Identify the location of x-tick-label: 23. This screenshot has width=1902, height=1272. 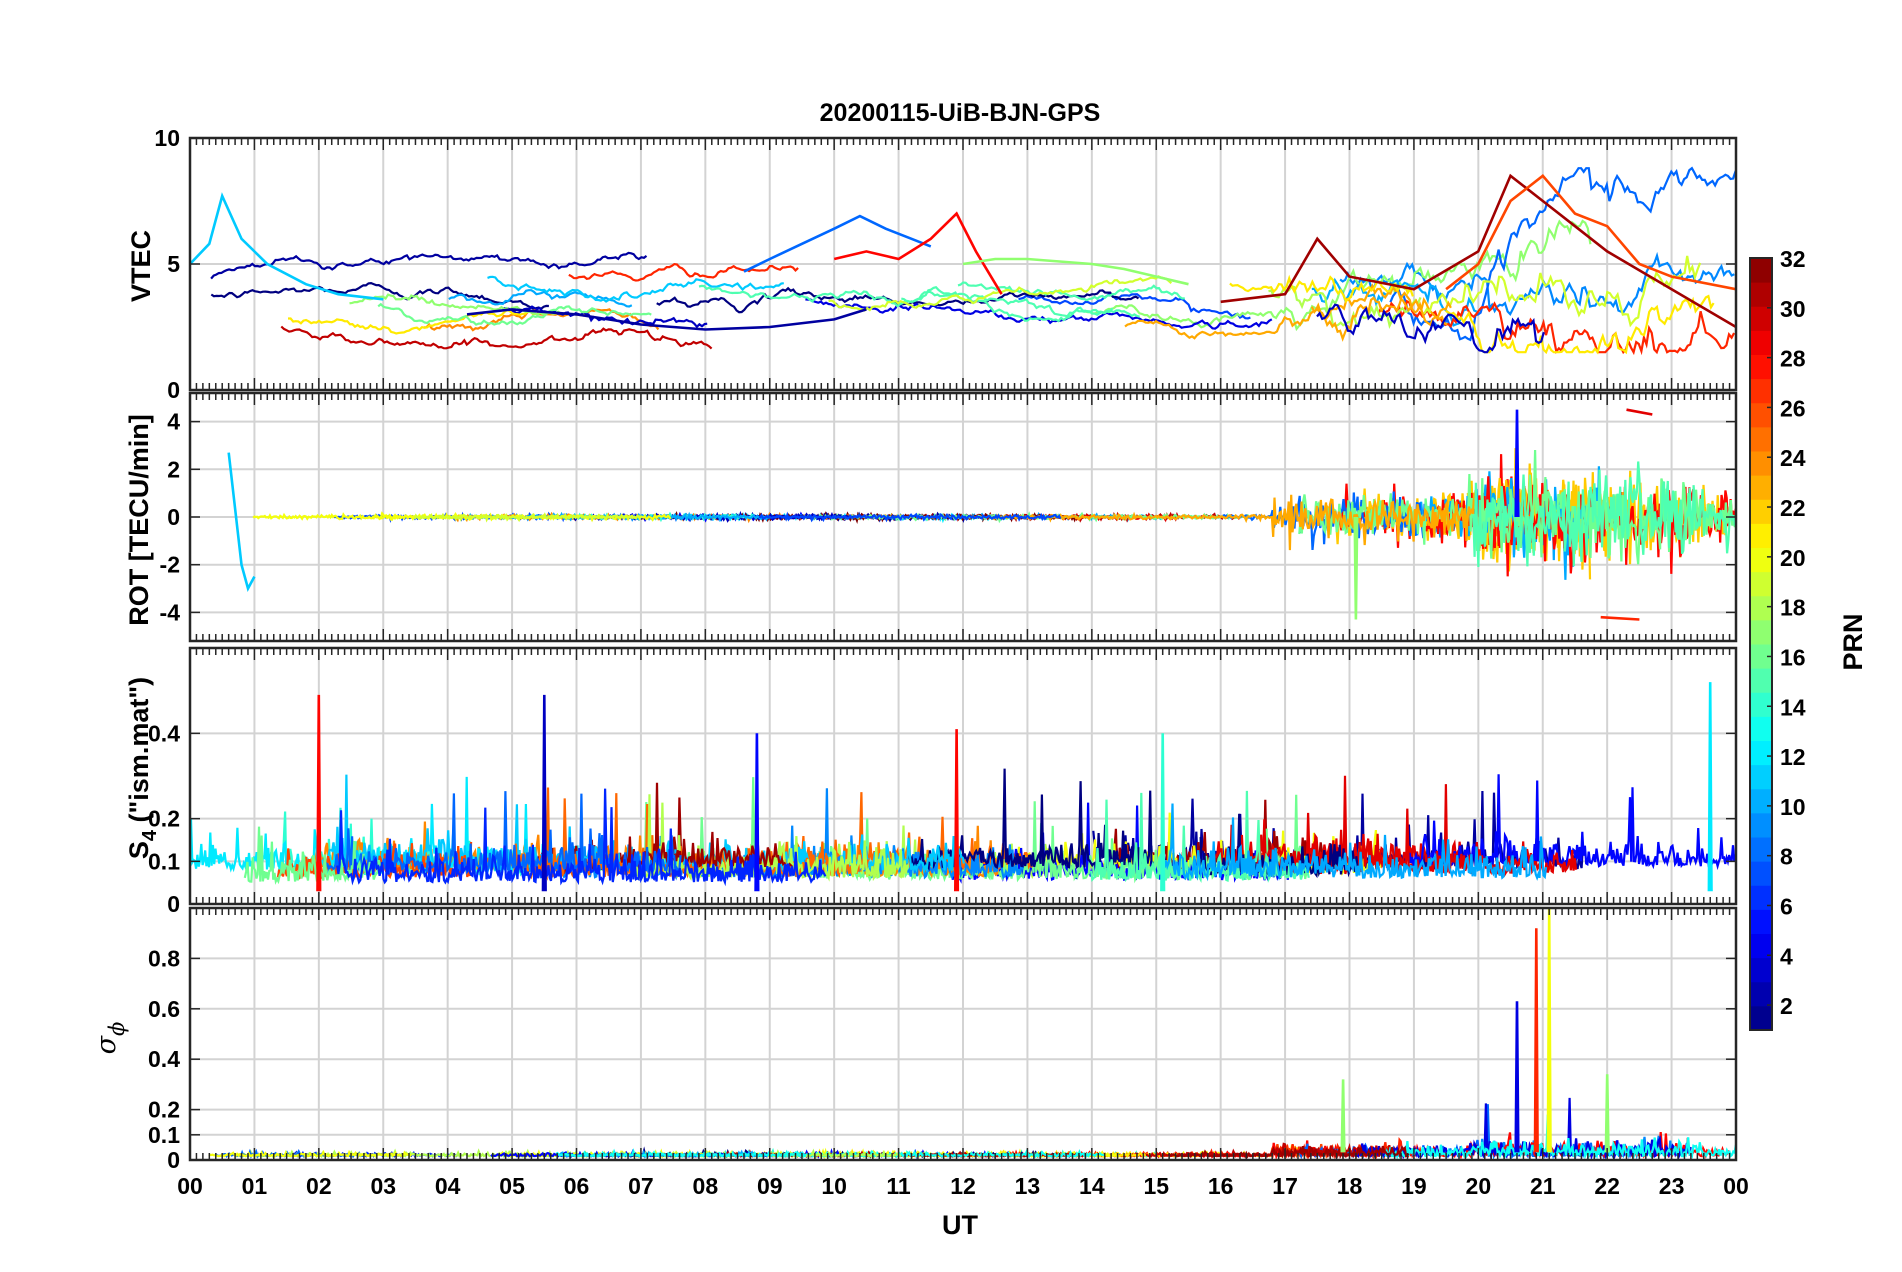
(1672, 1186).